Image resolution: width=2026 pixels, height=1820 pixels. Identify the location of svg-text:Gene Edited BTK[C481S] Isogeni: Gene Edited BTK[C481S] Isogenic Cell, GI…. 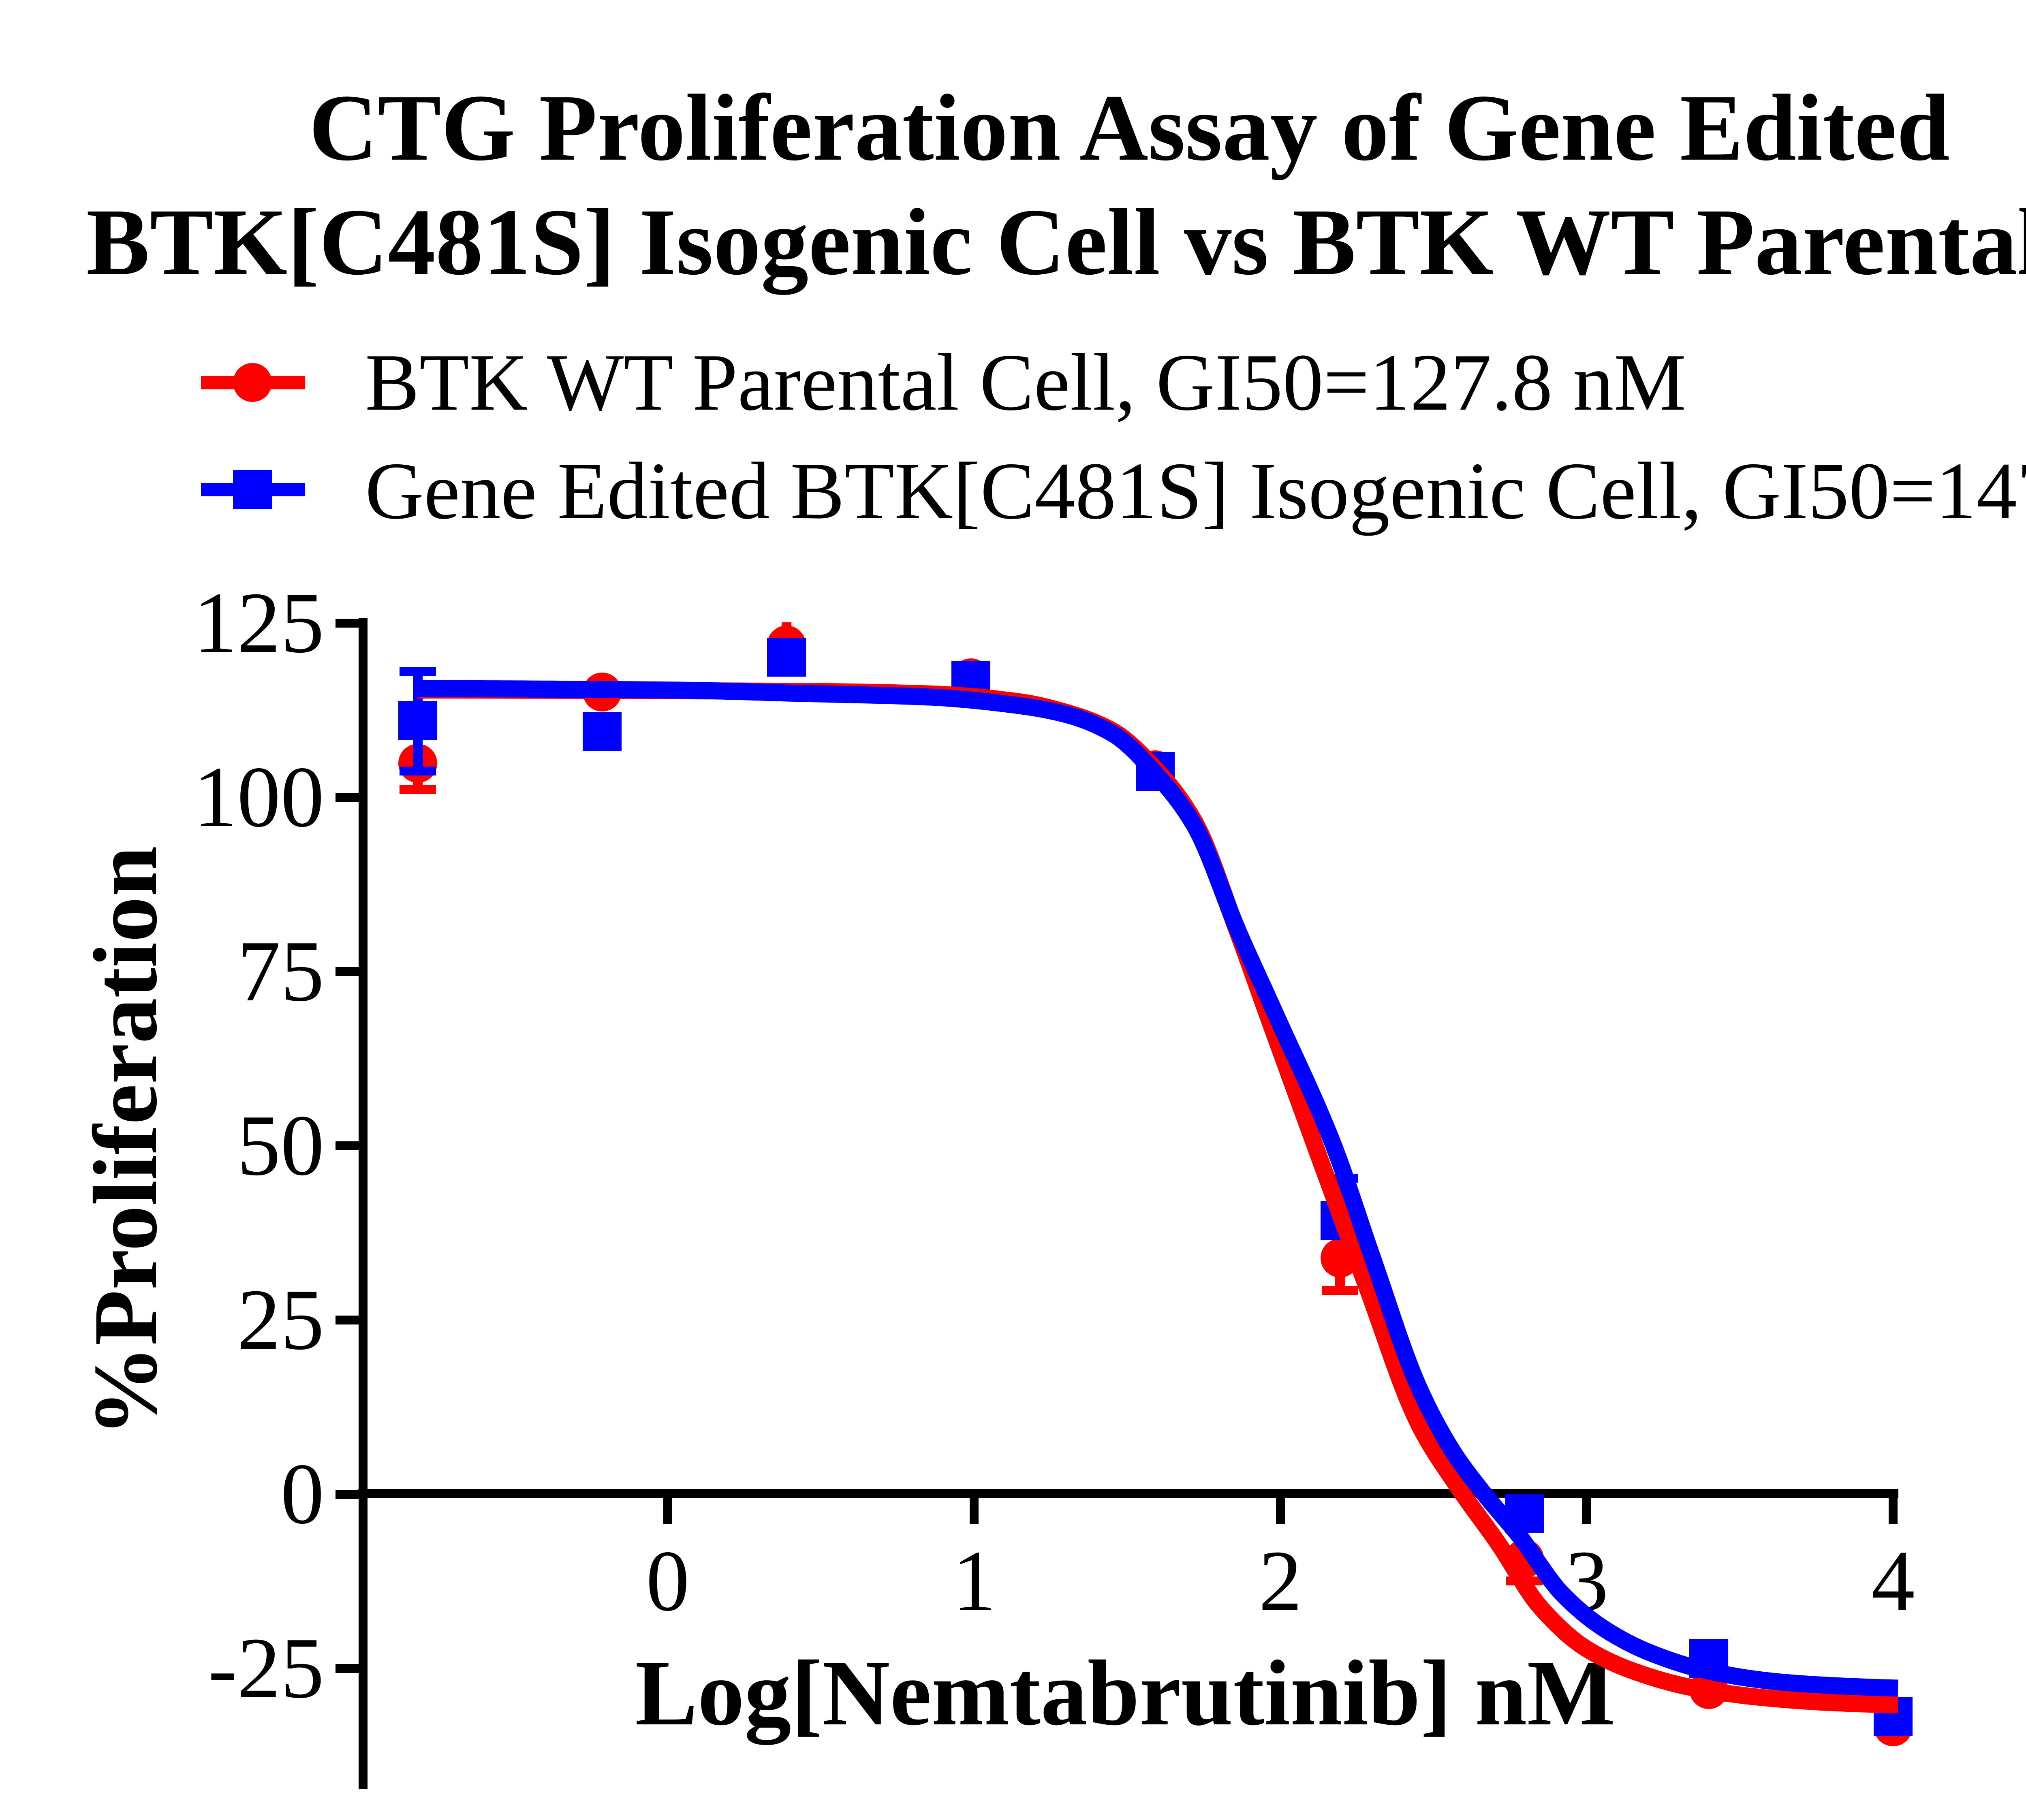
(1195, 491).